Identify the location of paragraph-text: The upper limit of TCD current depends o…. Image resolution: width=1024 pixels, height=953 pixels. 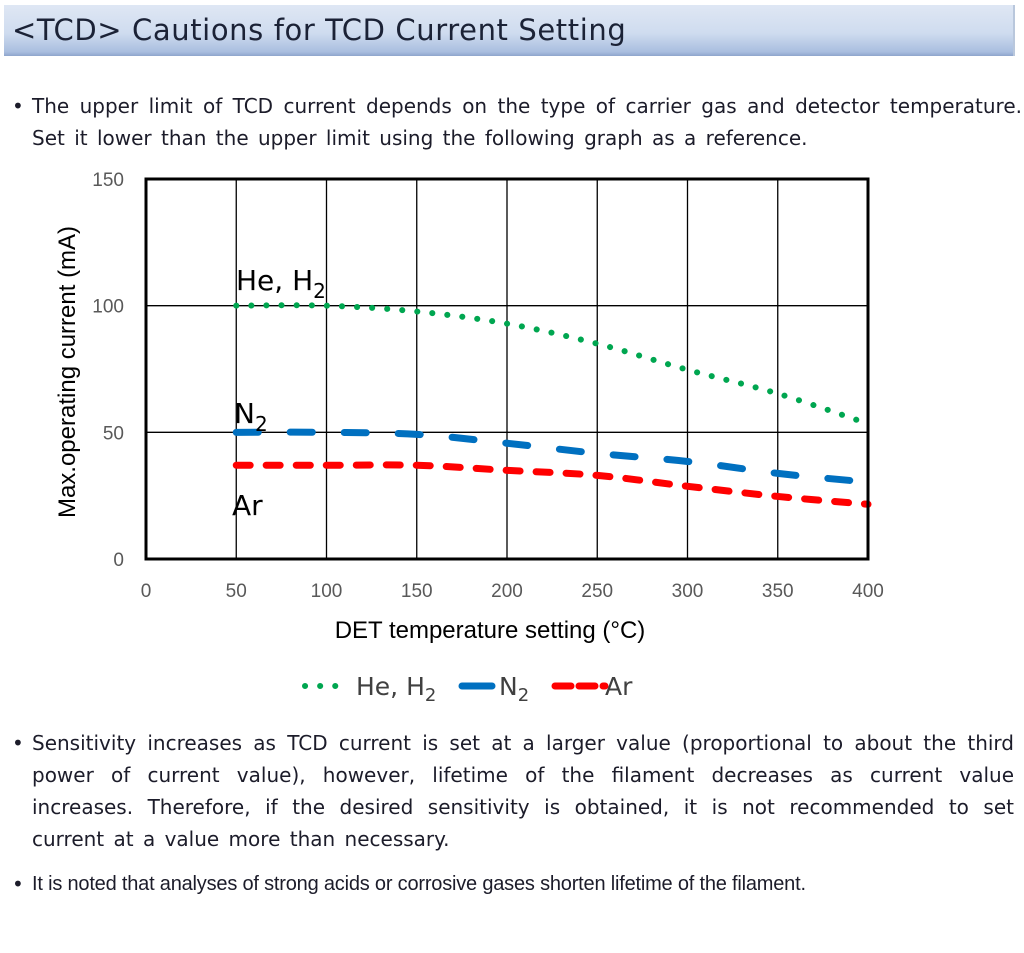
(527, 122).